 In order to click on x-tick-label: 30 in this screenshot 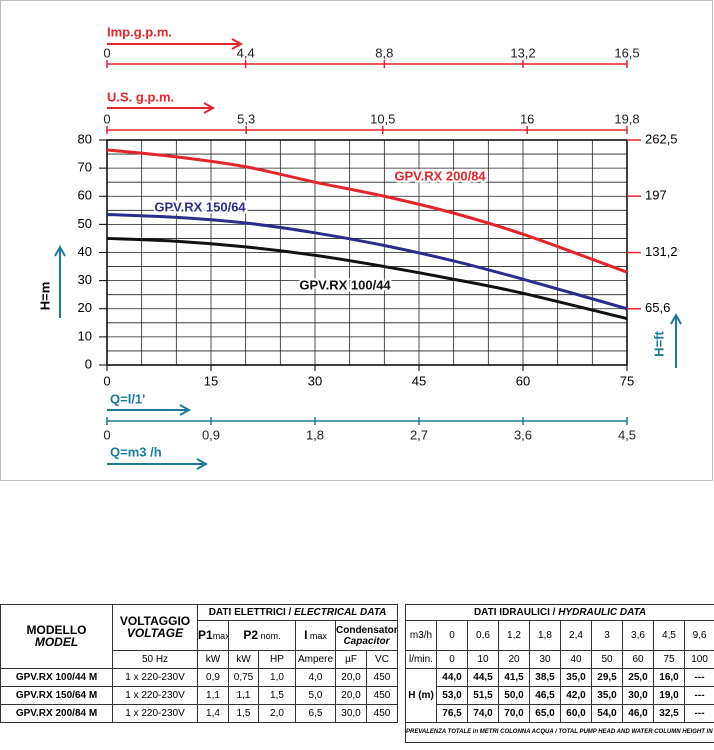, I will do `click(315, 380)`.